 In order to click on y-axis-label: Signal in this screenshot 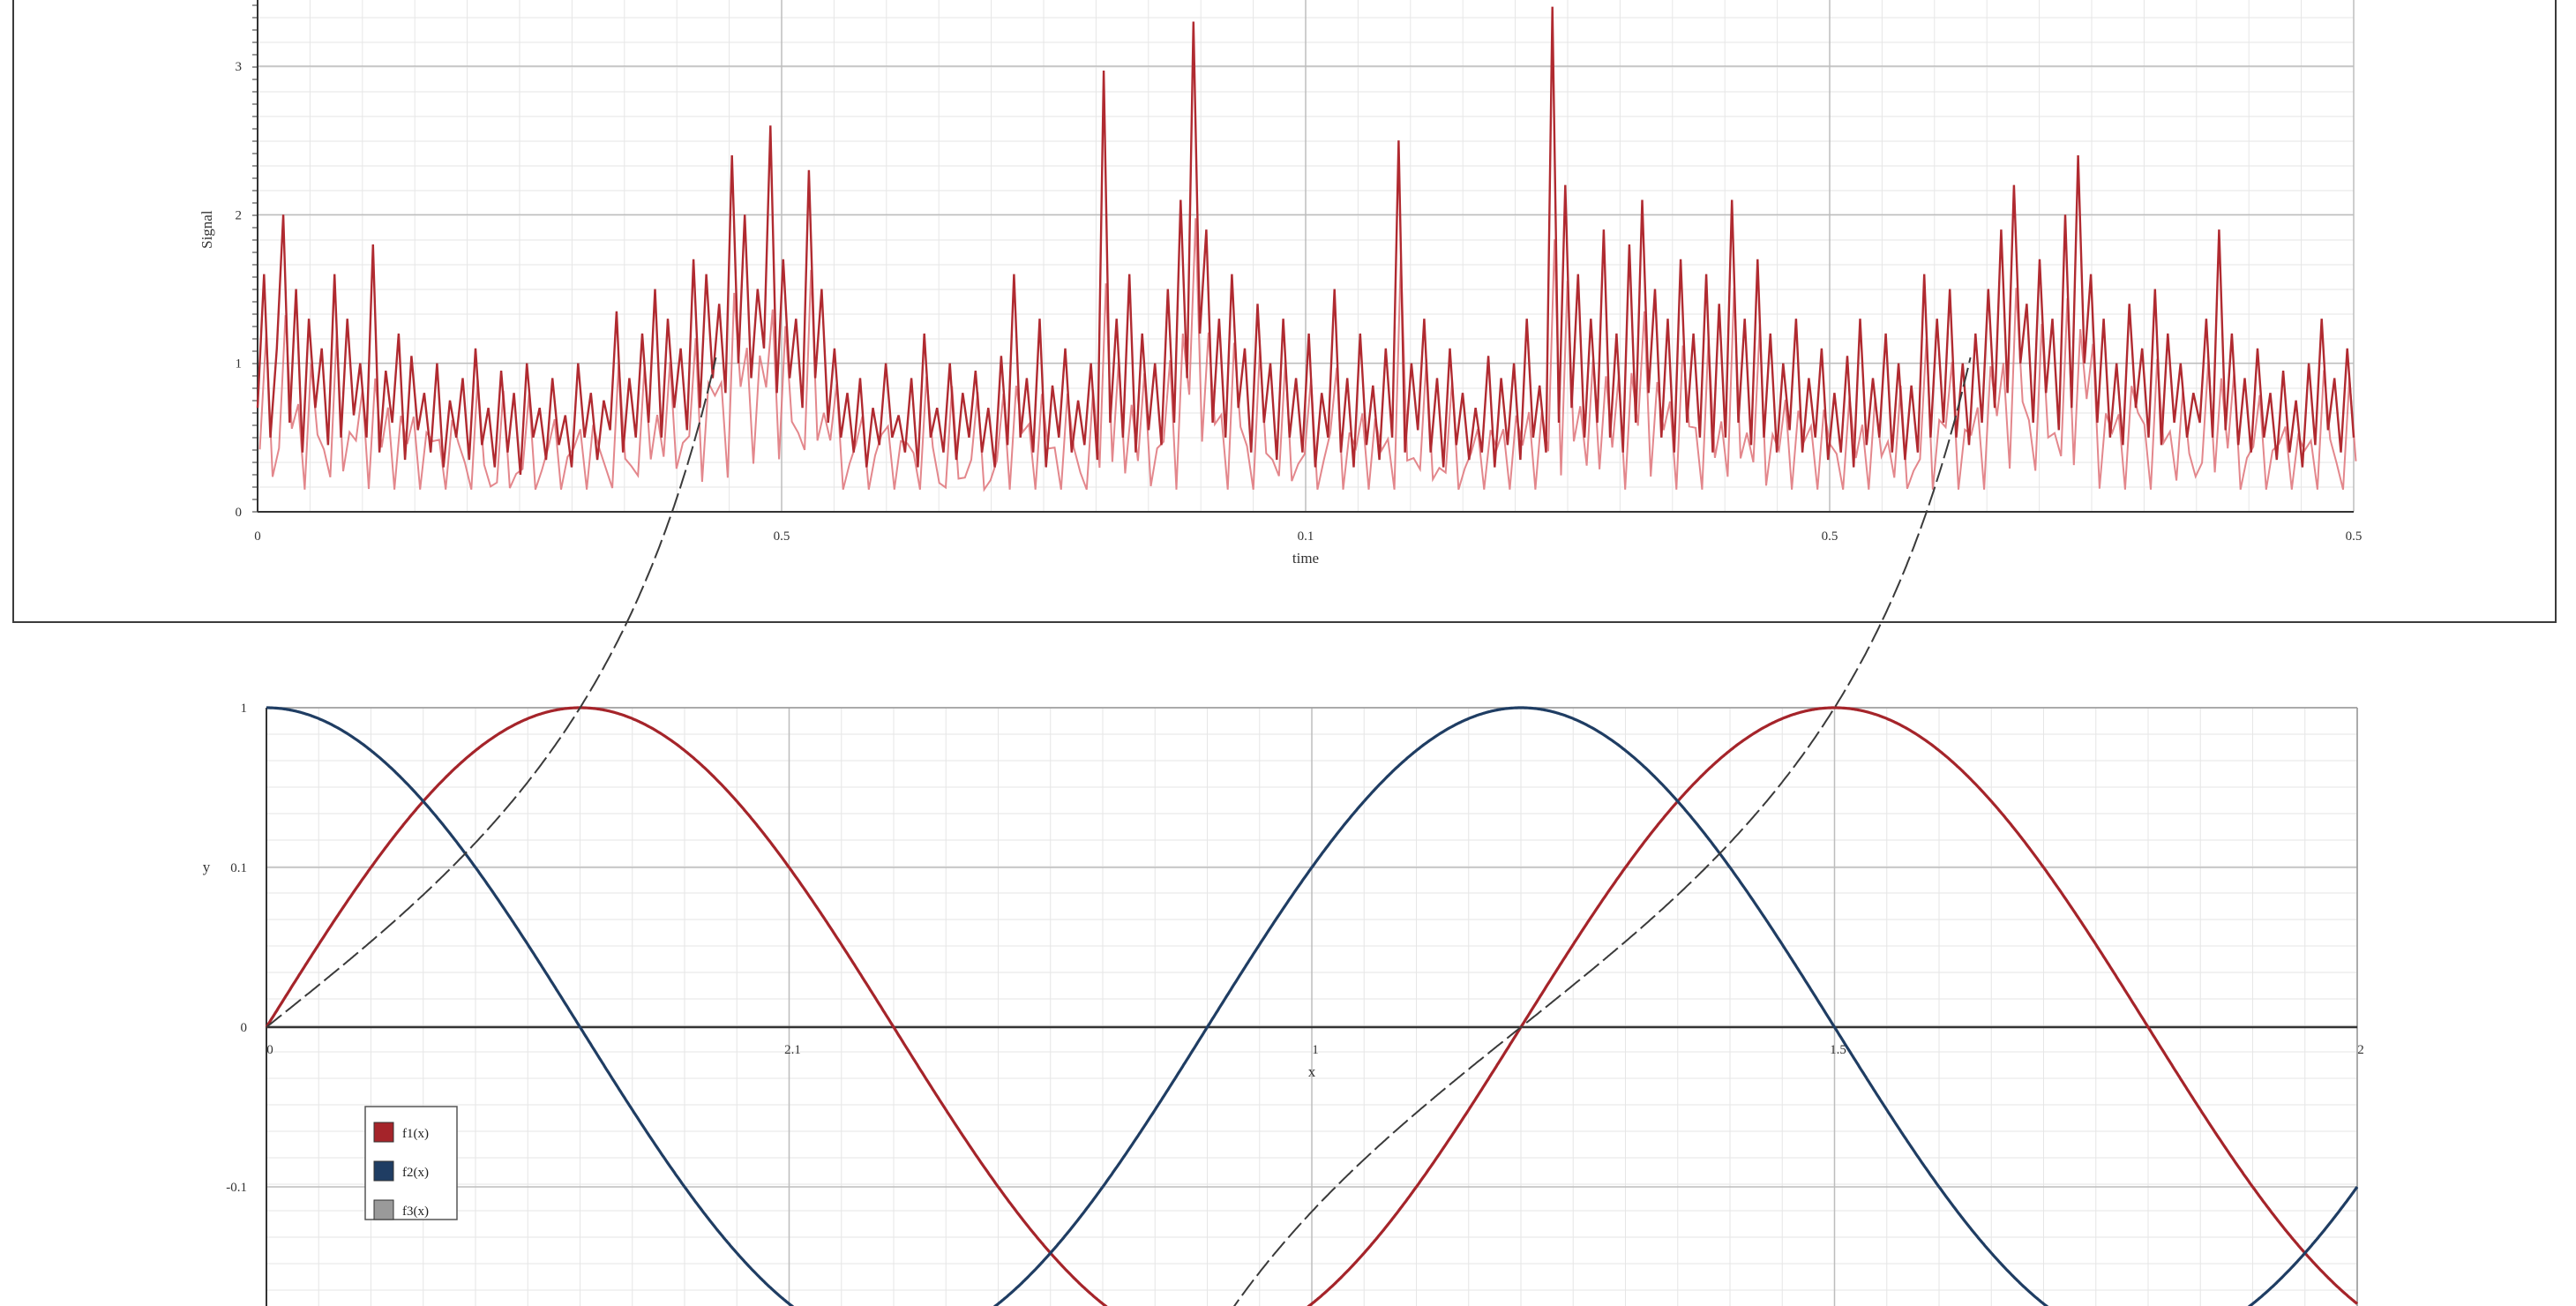, I will do `click(207, 230)`.